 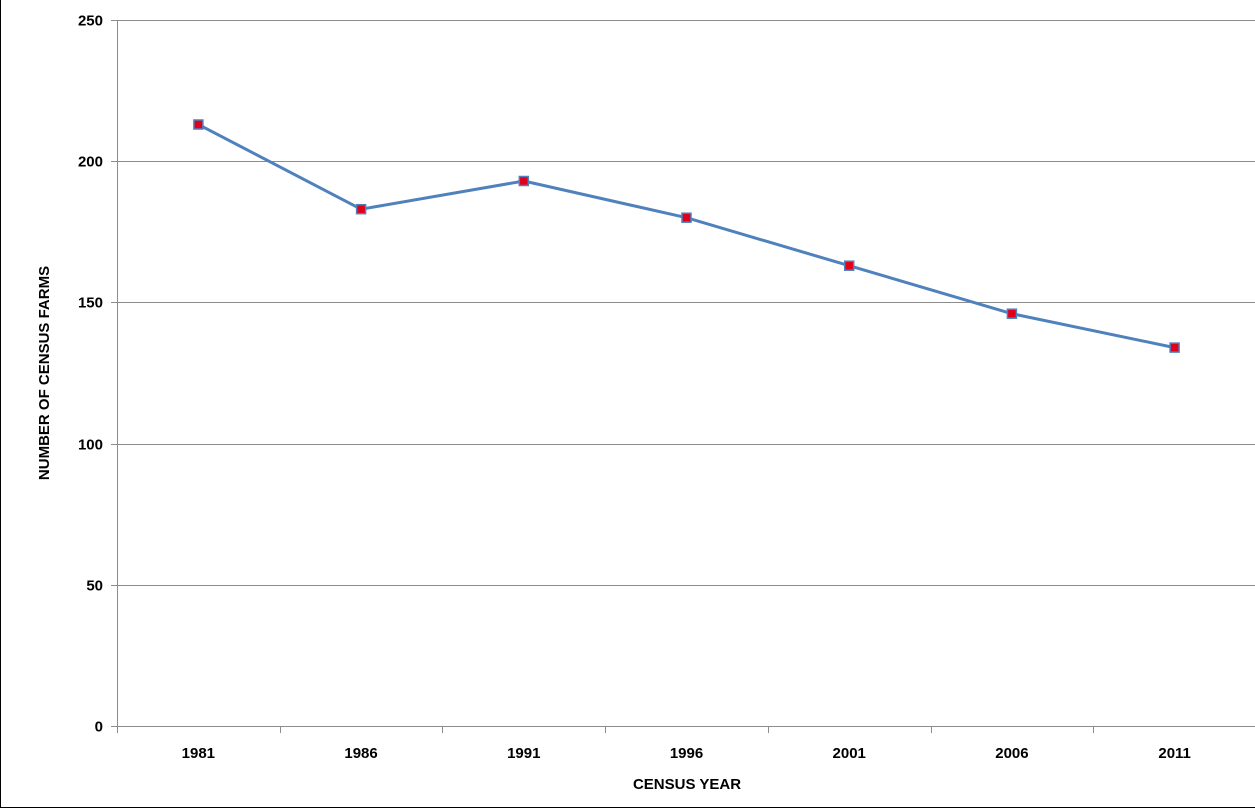 What do you see at coordinates (360, 753) in the screenshot?
I see `x-tick-label: 1986` at bounding box center [360, 753].